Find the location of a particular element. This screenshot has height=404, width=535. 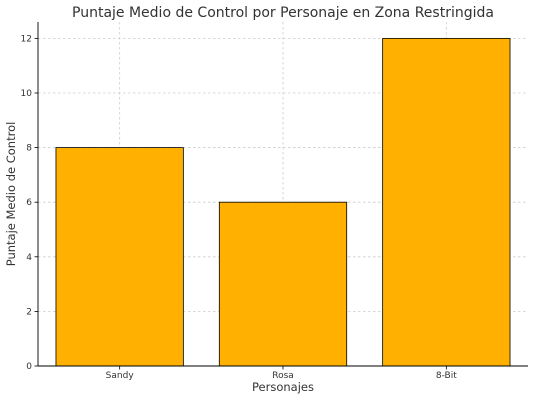

y-tick-label: 2 is located at coordinates (29, 312).